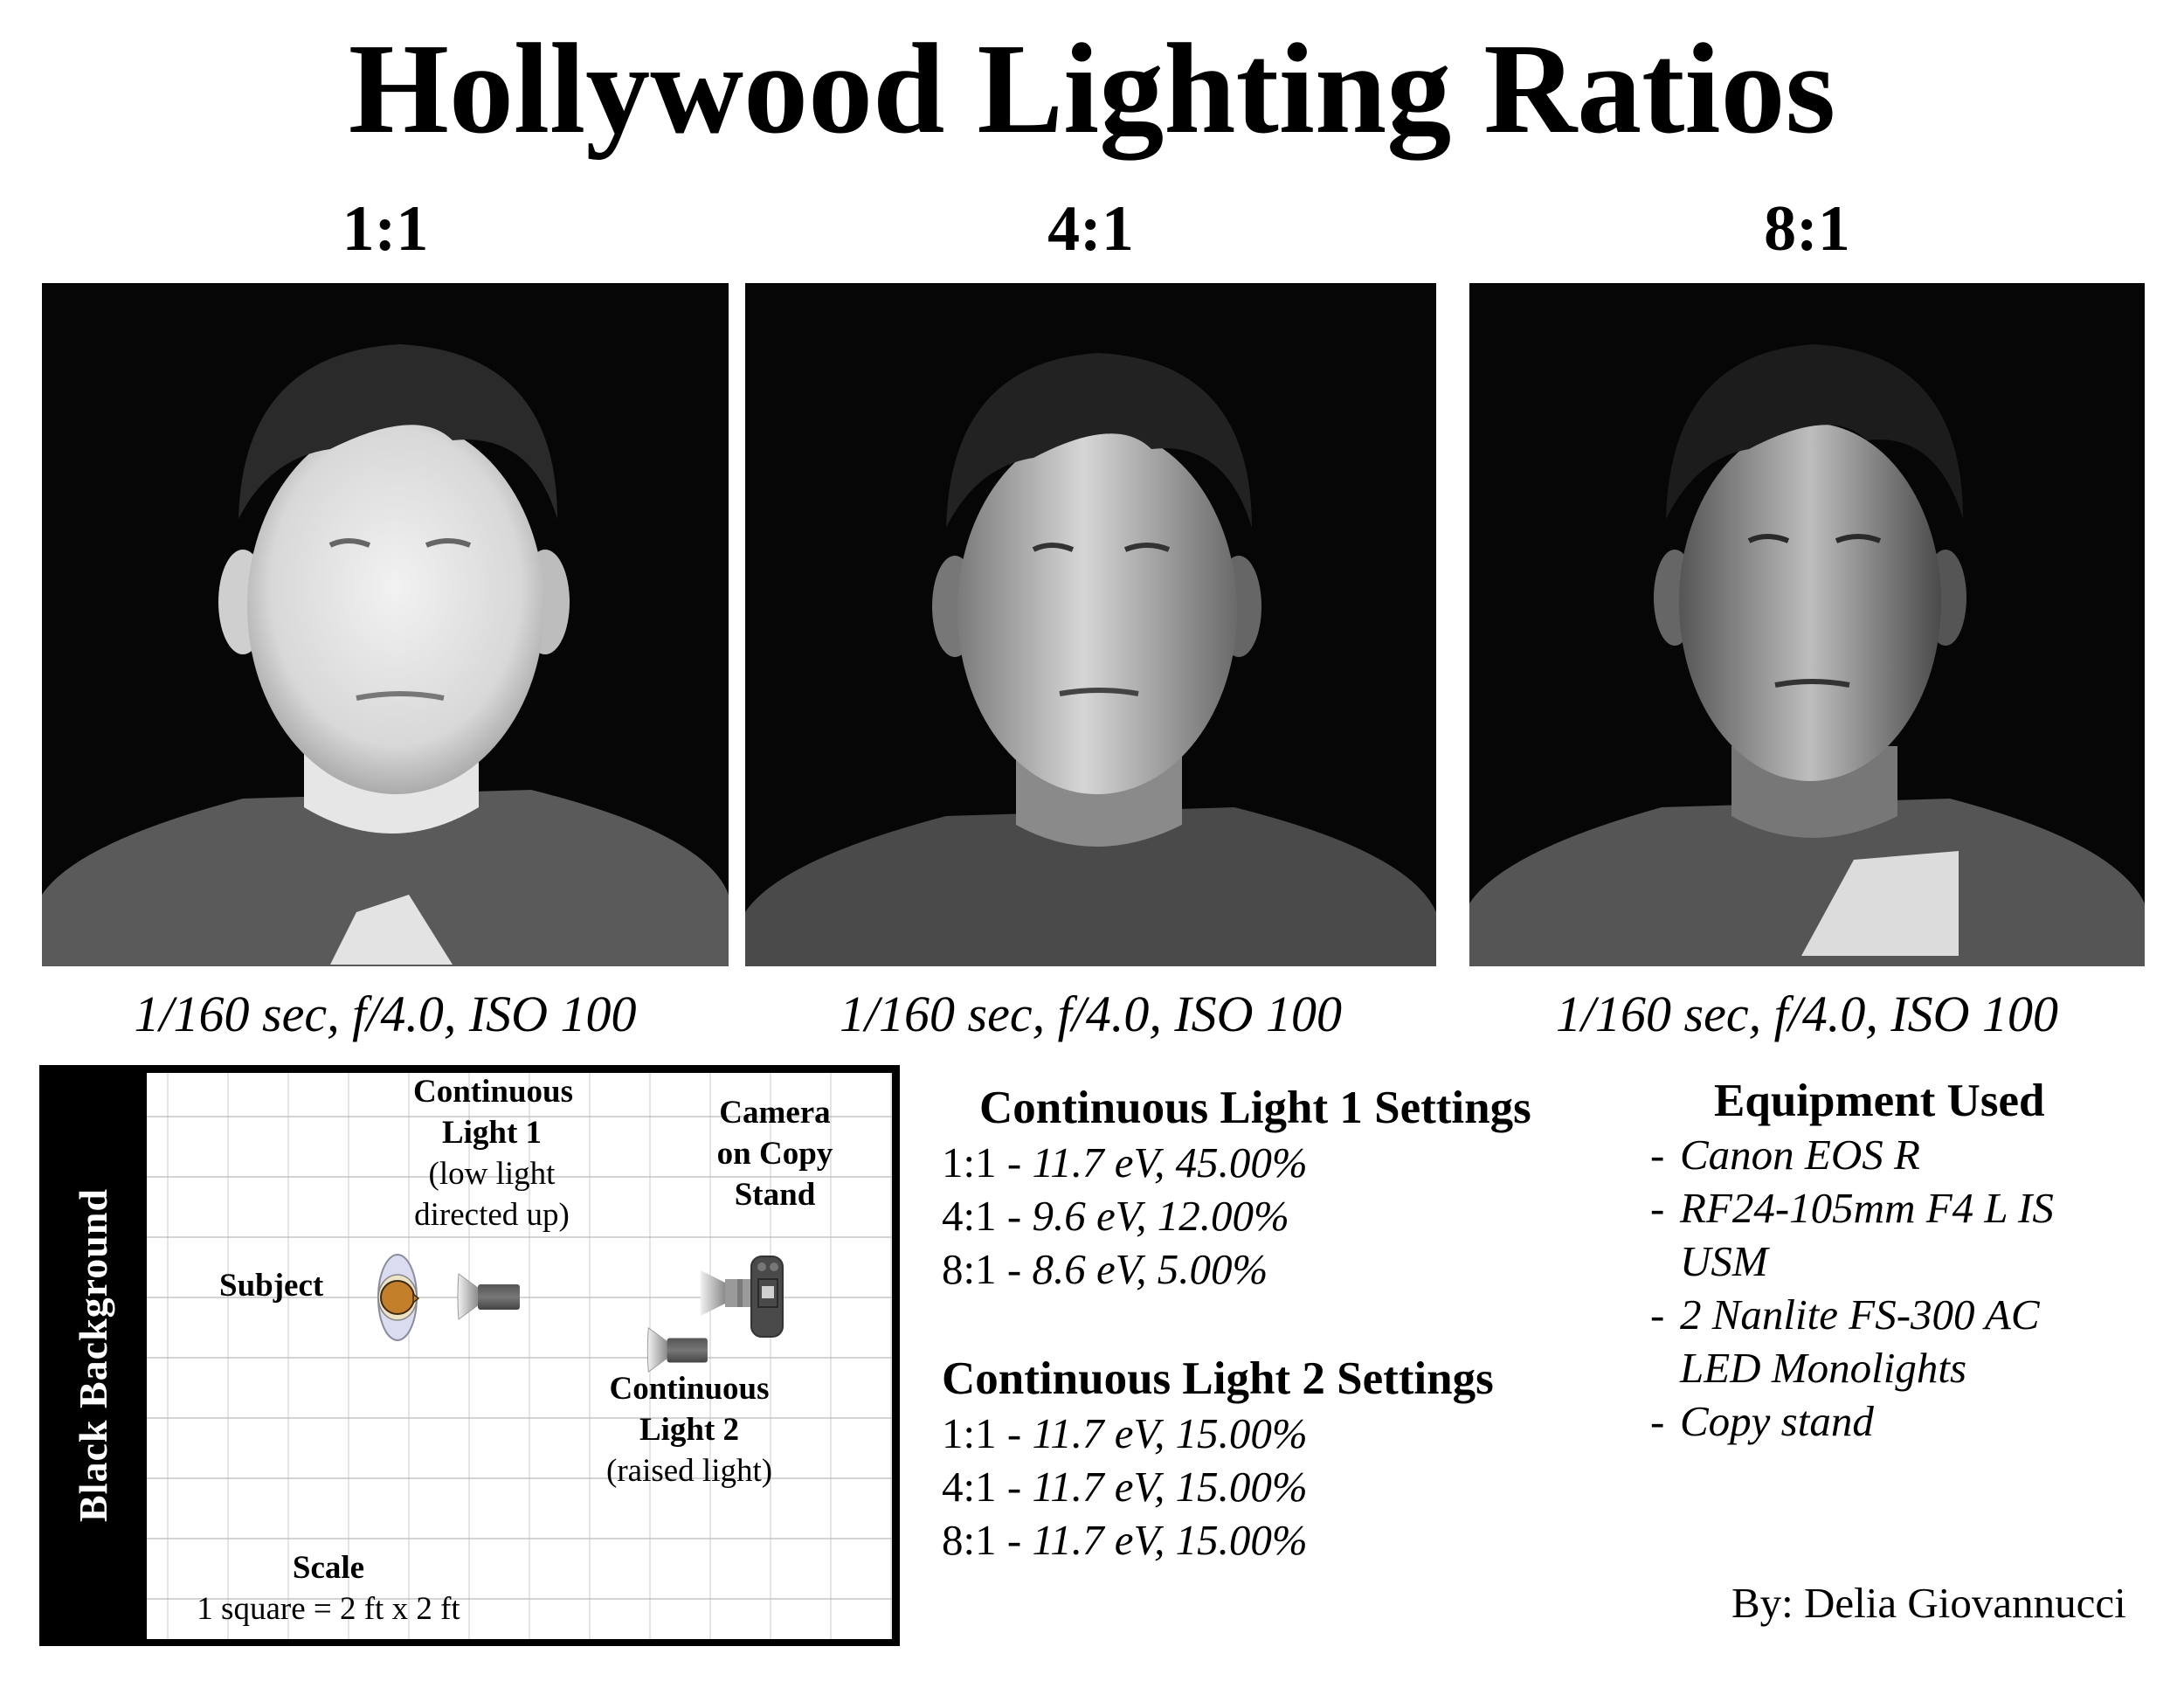  Describe the element at coordinates (1150, 1269) in the screenshot. I see `setting-value: 8.6 eV, 5.00%` at that location.